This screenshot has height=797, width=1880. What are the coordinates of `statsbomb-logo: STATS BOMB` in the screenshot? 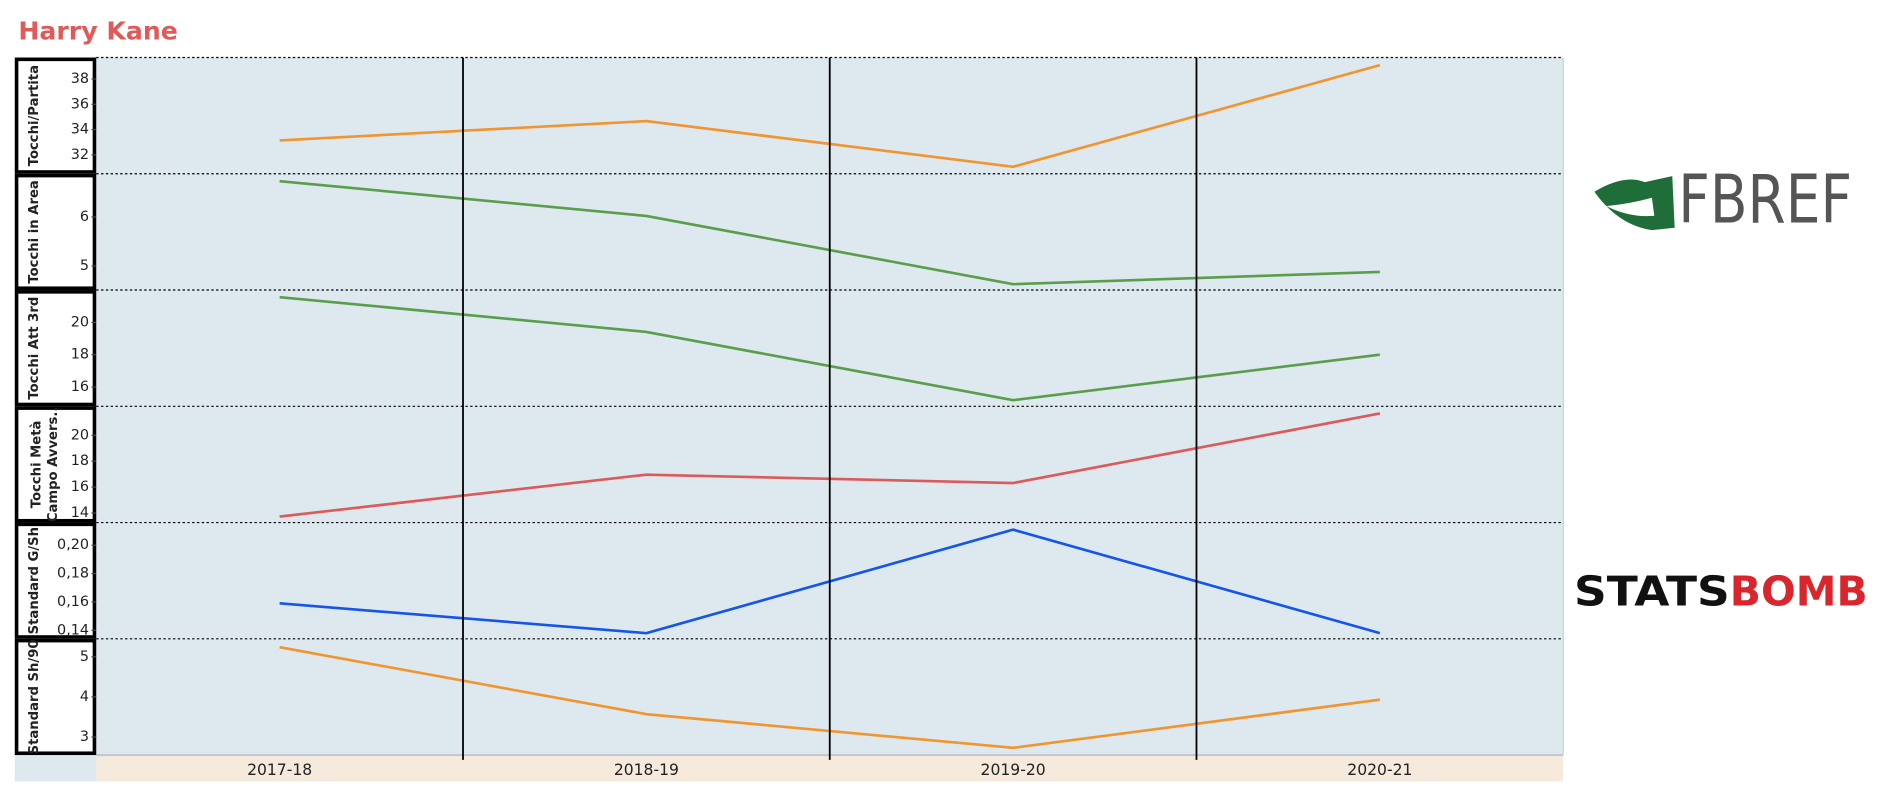 It's located at (1721, 591).